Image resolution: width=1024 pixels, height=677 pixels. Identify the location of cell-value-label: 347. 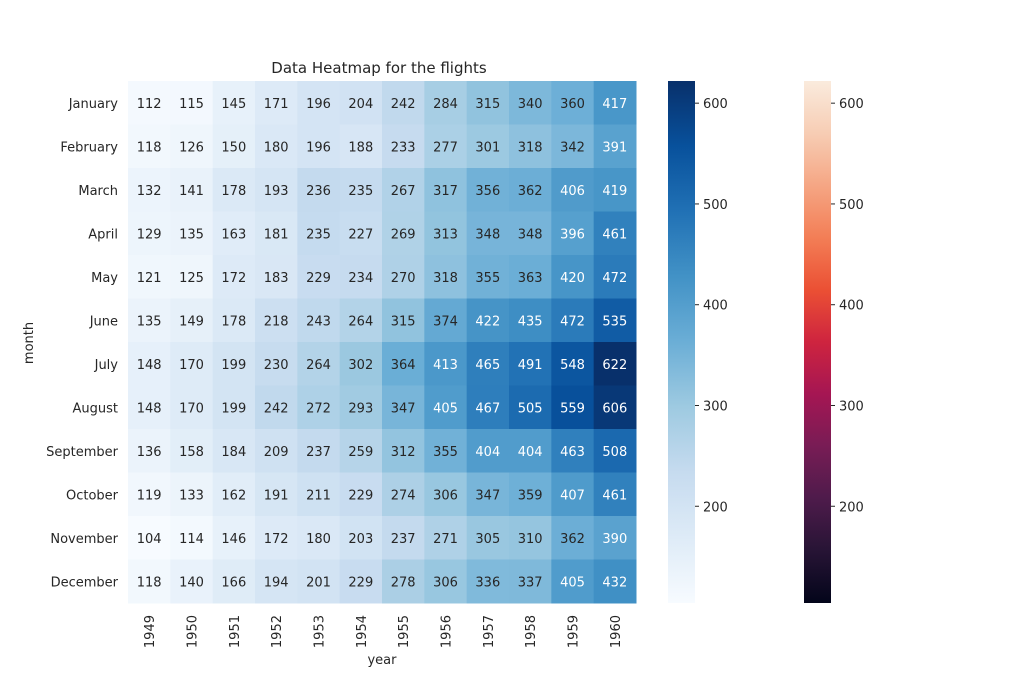
(403, 408).